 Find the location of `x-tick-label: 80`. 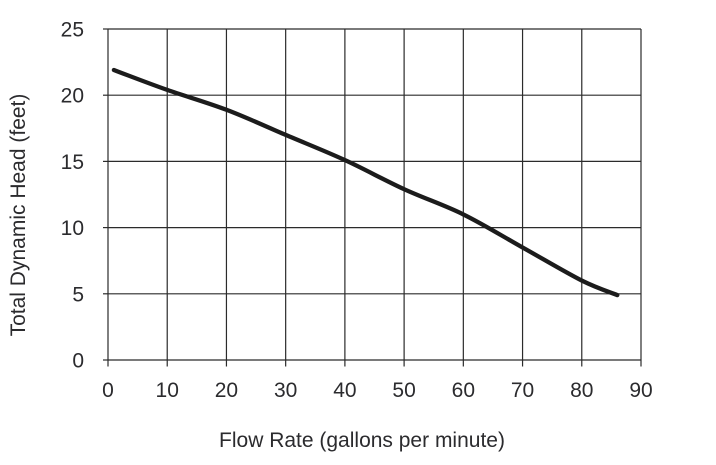

x-tick-label: 80 is located at coordinates (581, 390).